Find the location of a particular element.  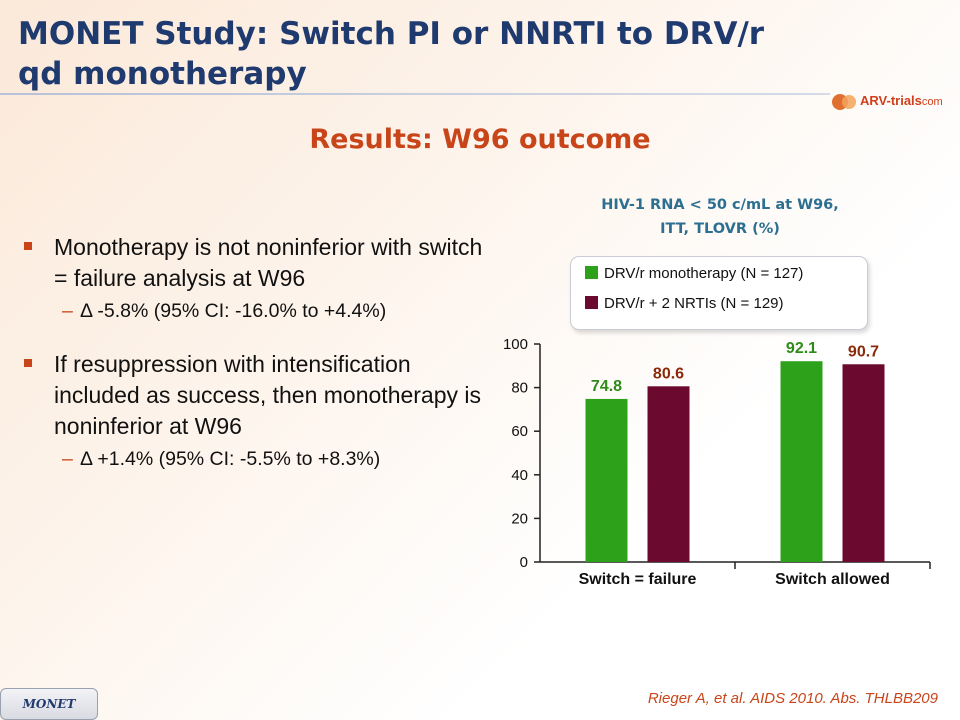

logo-text: ARV-trialscom is located at coordinates (901, 100).